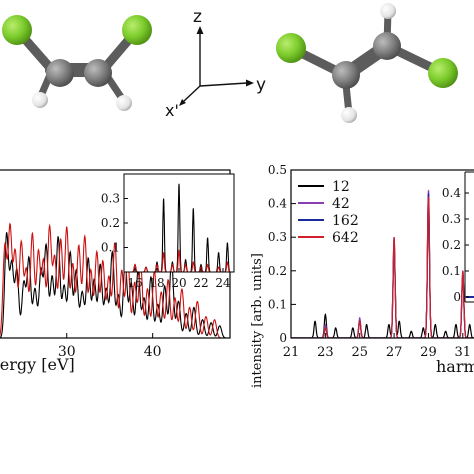 Image resolution: width=474 pixels, height=474 pixels. Describe the element at coordinates (283, 338) in the screenshot. I see `right-y-tick-label: 0` at that location.